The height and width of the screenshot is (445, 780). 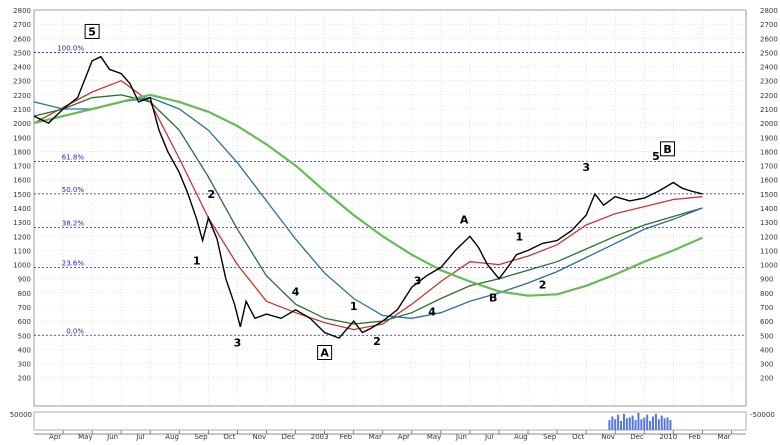 What do you see at coordinates (22, 223) in the screenshot?
I see `y-tick-label-left: 1300` at bounding box center [22, 223].